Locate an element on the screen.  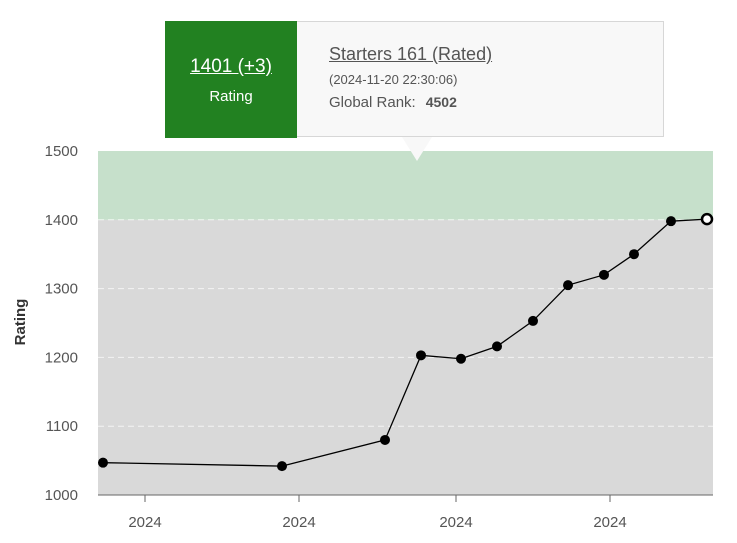
global-rank: Global Rank: 4502 is located at coordinates (410, 102).